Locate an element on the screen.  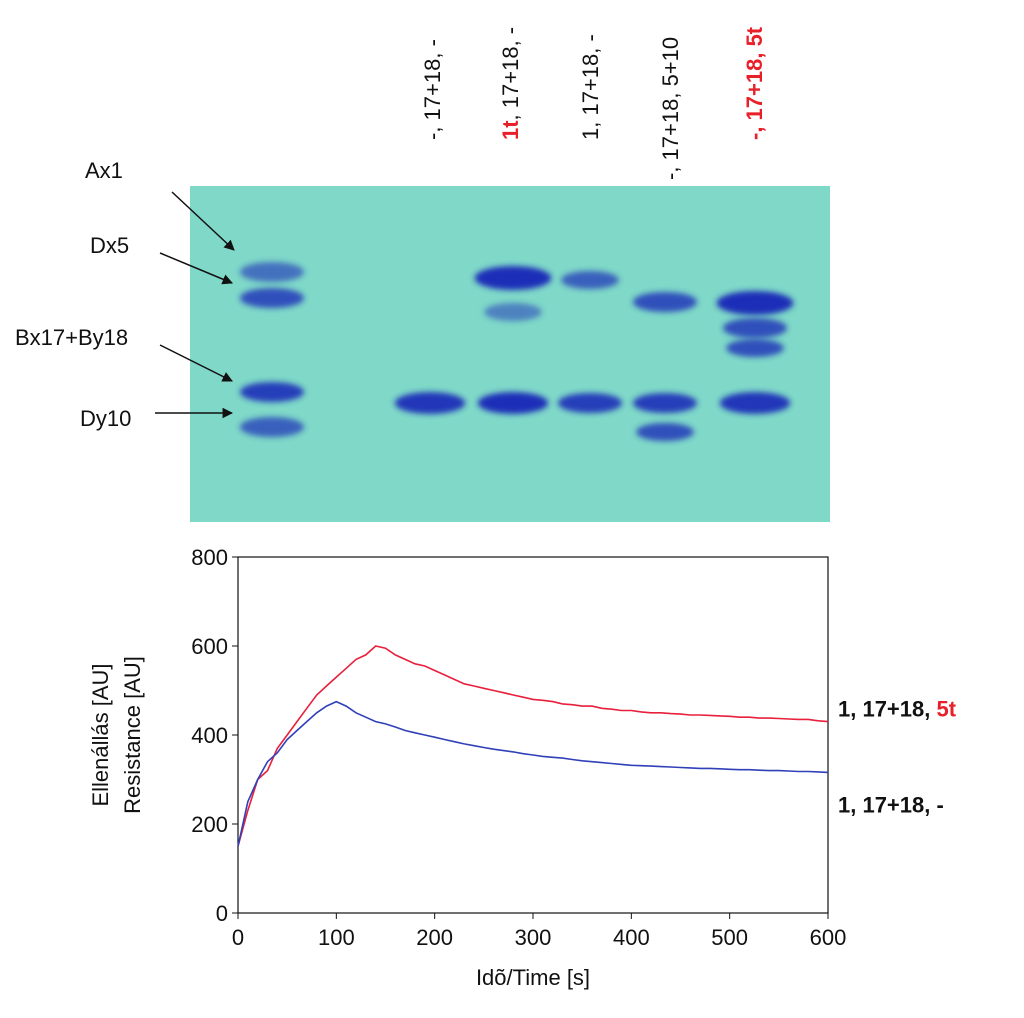
x-tick-label: 300 is located at coordinates (533, 937).